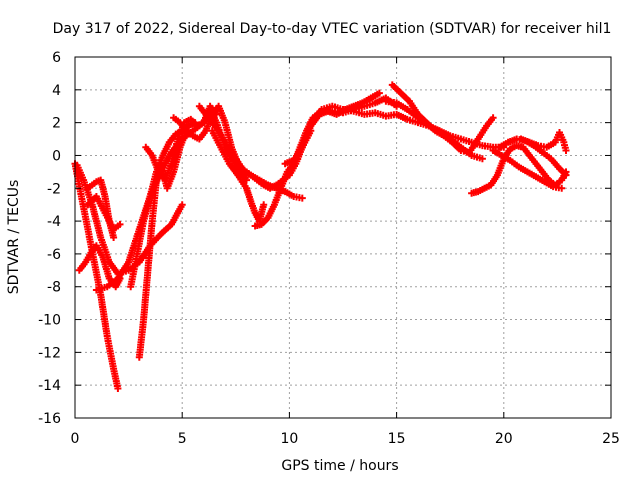 This screenshot has width=640, height=480. Describe the element at coordinates (14, 237) in the screenshot. I see `y-axis-label: SDTVAR / TECUs` at that location.